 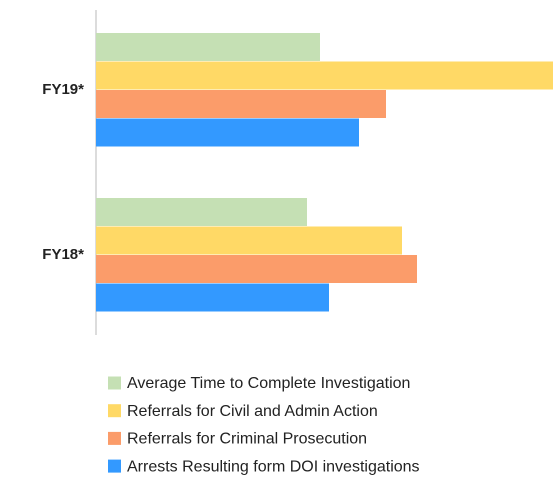 I want to click on legend-label: Average Time to Complete Investigation, so click(x=268, y=383).